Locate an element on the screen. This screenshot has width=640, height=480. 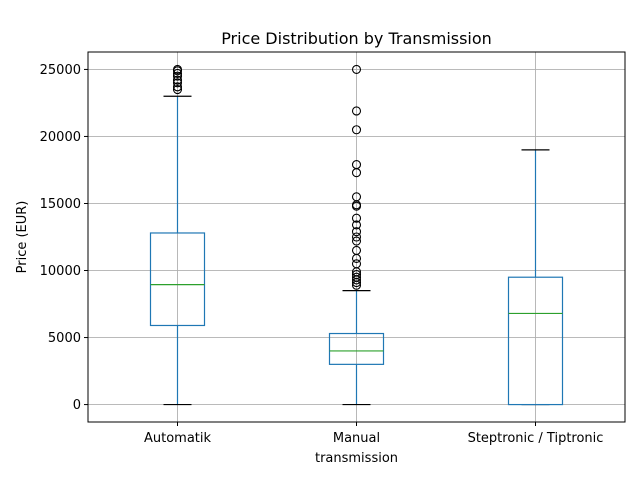
y-tick-label: 15000 is located at coordinates (60, 204).